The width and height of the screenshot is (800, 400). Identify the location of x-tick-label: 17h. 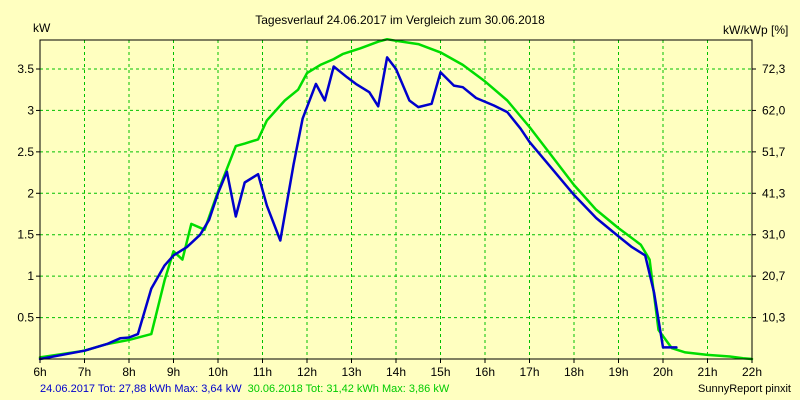
(529, 372).